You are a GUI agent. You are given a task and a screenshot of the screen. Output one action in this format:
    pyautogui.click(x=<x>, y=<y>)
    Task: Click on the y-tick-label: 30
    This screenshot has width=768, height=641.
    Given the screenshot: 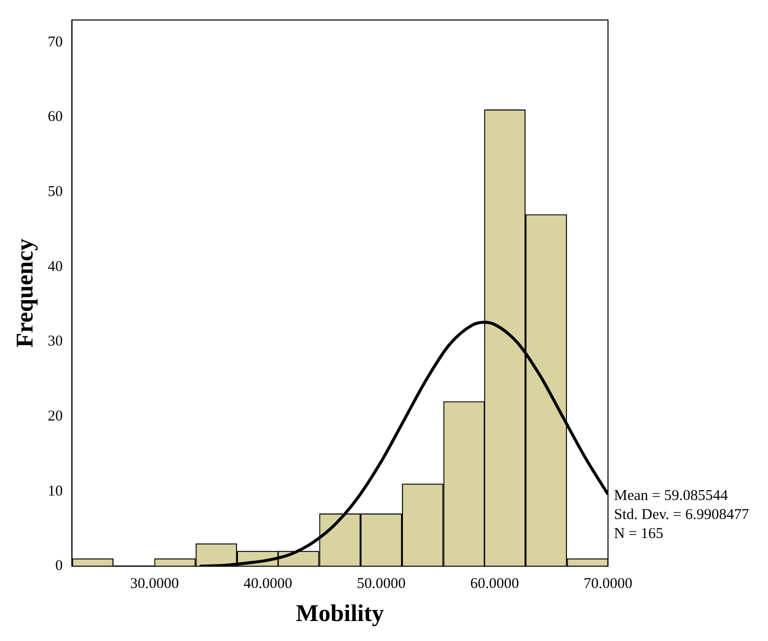 What is the action you would take?
    pyautogui.click(x=55, y=342)
    